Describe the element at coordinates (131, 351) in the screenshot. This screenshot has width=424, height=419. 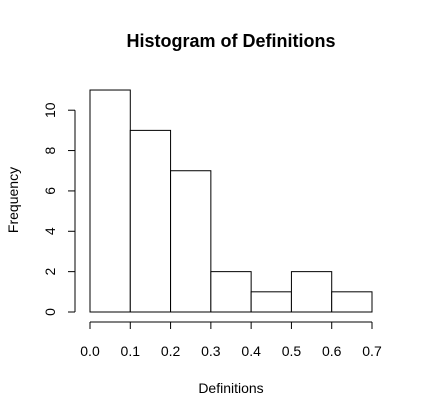
I see `x-tick-label: 0.1` at that location.